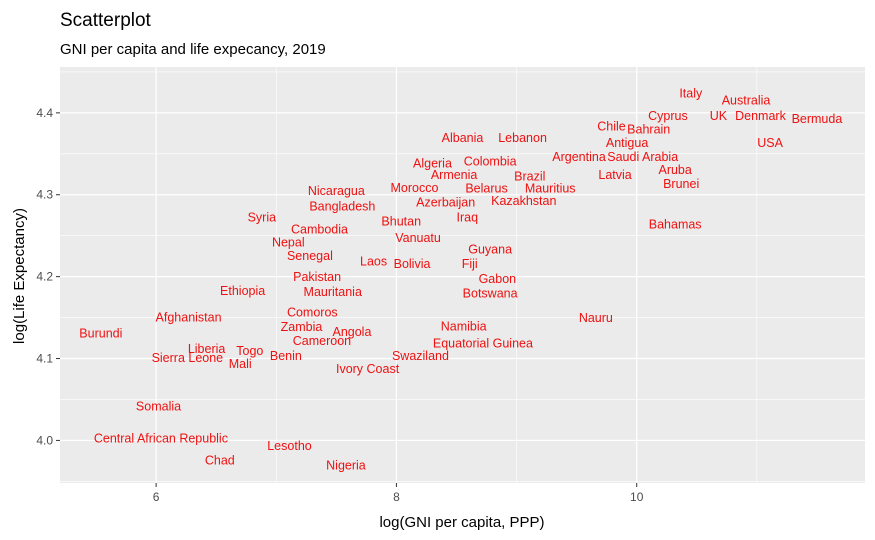  I want to click on point-label: Cambodia, so click(319, 230).